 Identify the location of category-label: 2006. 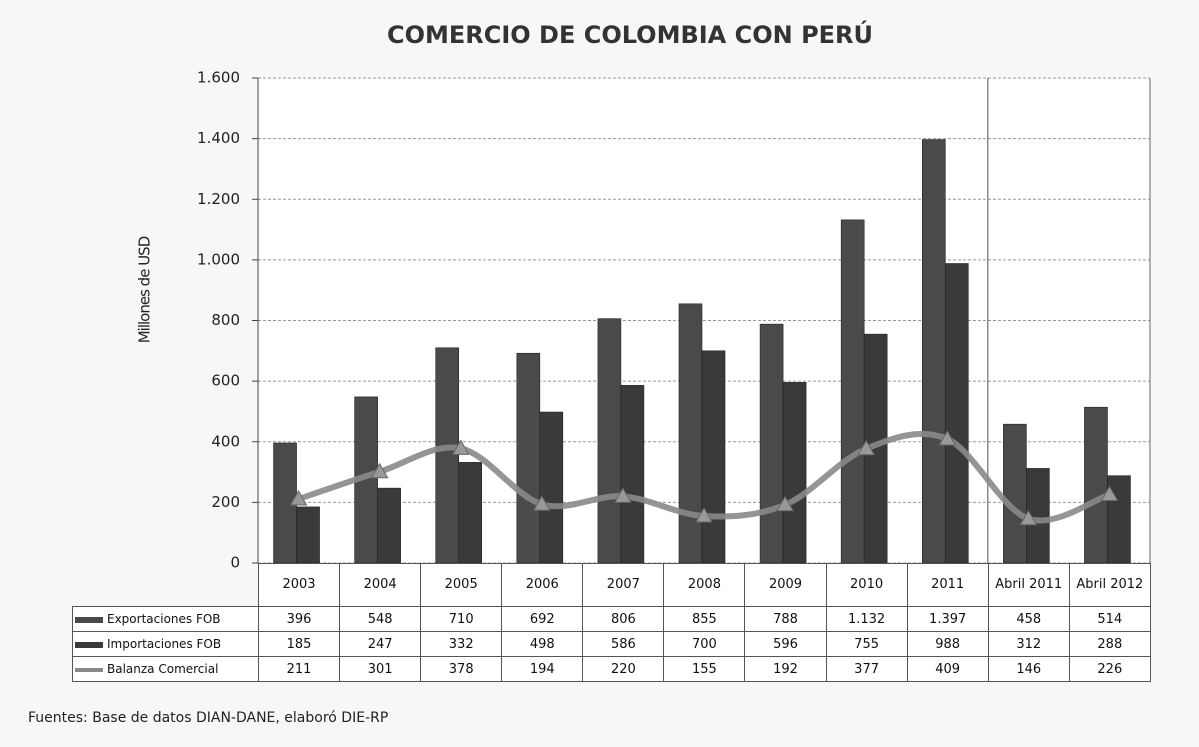
(542, 585).